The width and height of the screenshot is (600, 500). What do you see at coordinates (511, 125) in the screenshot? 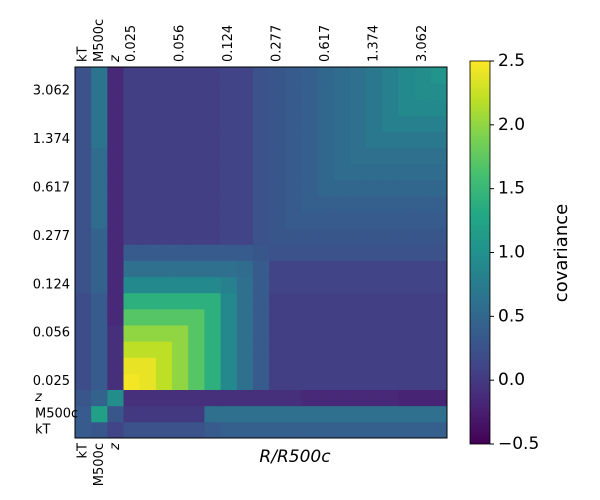
I see `colorbar-tick-label: 2.0` at bounding box center [511, 125].